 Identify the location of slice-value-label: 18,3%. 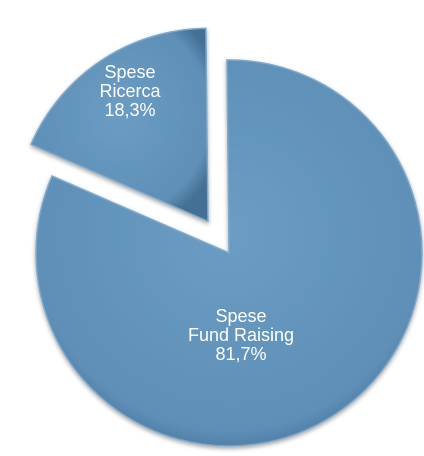
(129, 110).